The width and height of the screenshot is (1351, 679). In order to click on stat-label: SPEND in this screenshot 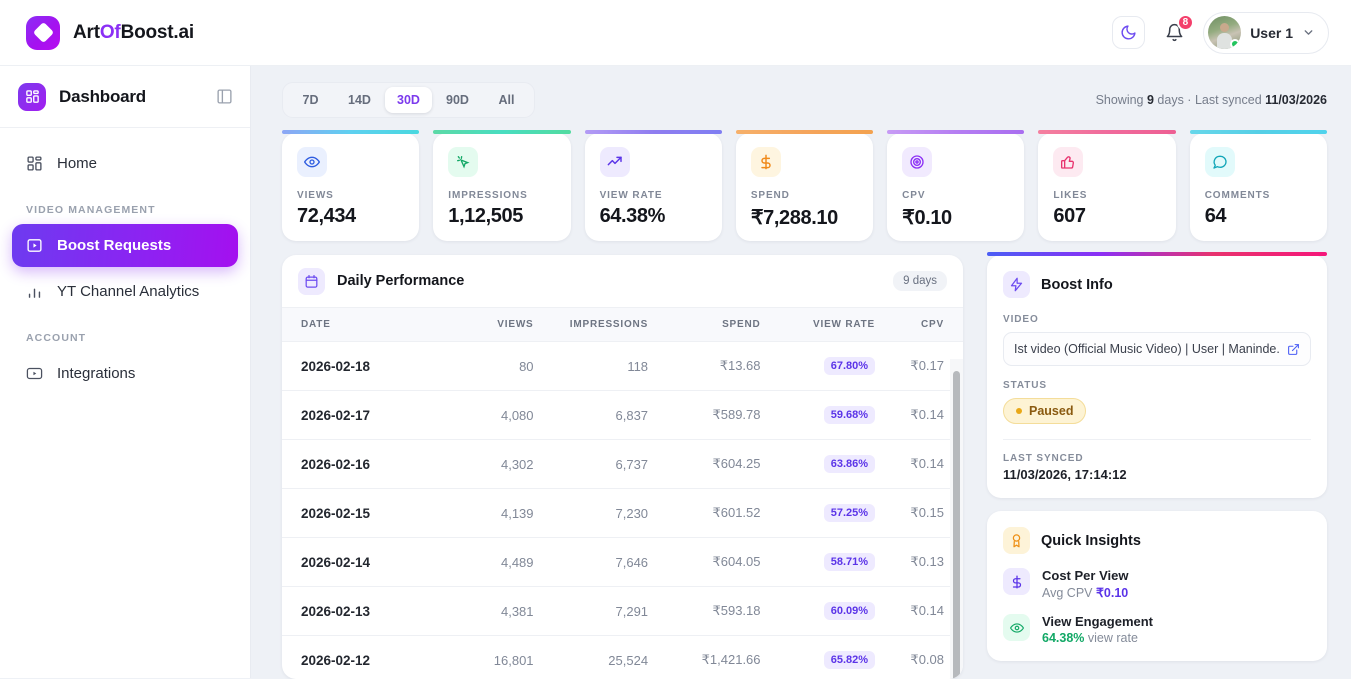, I will do `click(805, 195)`.